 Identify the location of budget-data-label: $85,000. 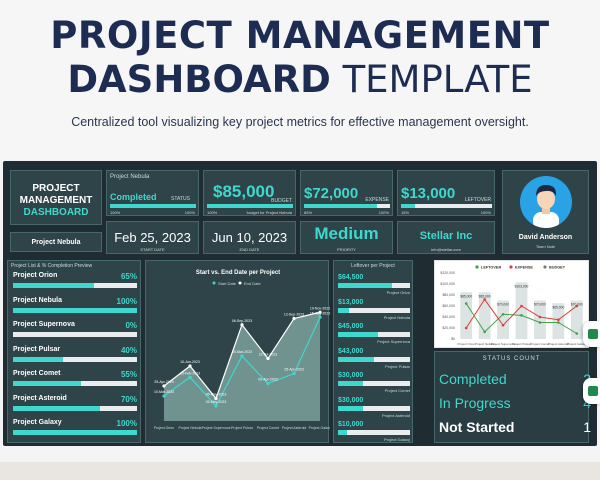
(466, 296).